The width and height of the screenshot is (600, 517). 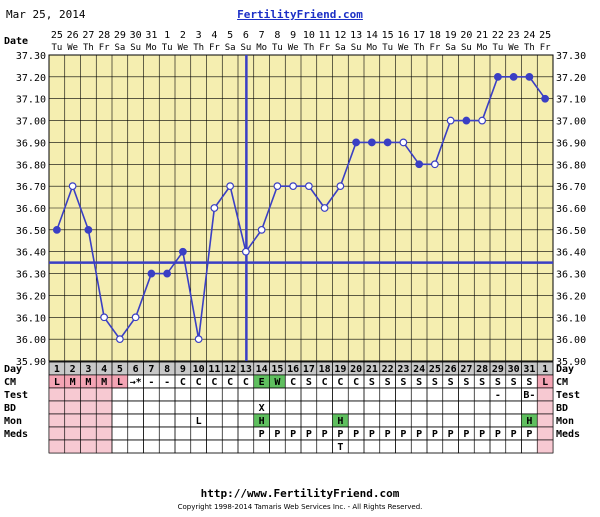 I want to click on footer-url: http://www.FertilityFriend.com, so click(x=300, y=493).